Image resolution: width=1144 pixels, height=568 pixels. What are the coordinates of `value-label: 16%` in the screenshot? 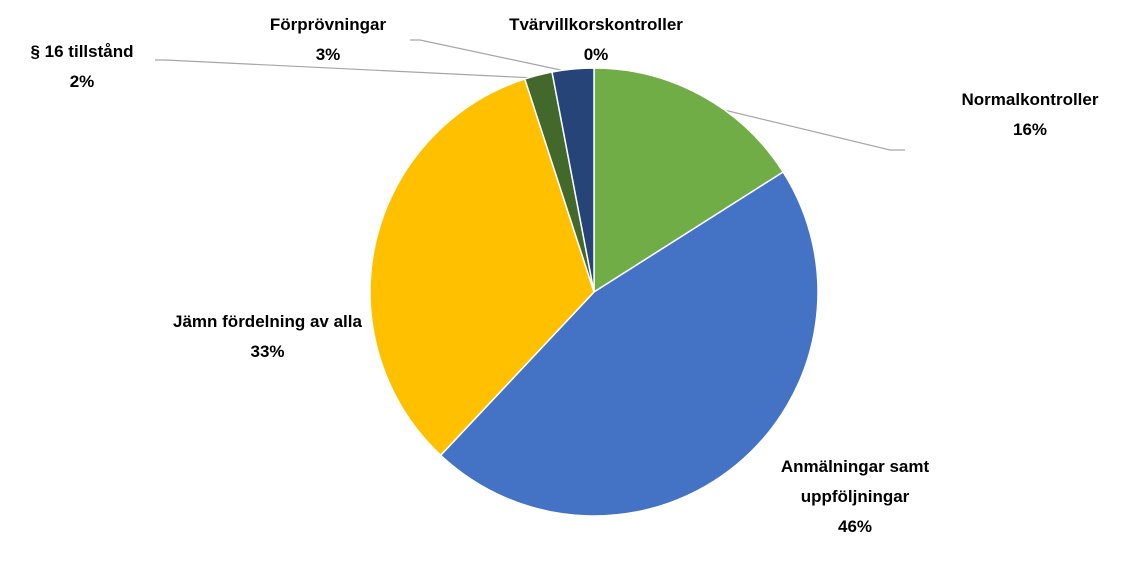 It's located at (1030, 129).